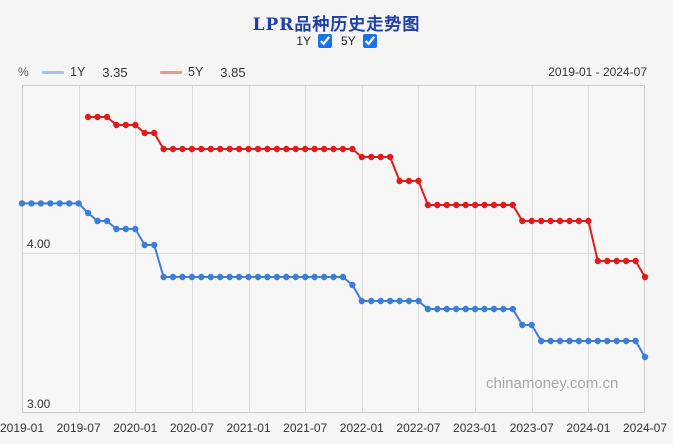 This screenshot has height=444, width=673. Describe the element at coordinates (336, 41) in the screenshot. I see `series-filter-row: 1Y 5Y` at that location.